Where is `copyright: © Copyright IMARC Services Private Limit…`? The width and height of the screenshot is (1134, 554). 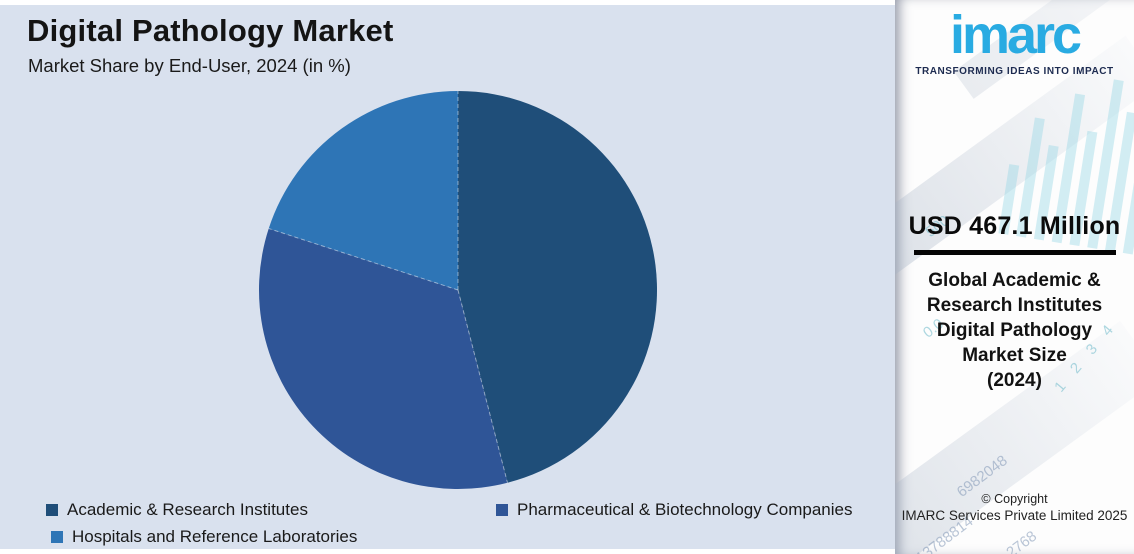 copyright: © Copyright IMARC Services Private Limit… is located at coordinates (1014, 507).